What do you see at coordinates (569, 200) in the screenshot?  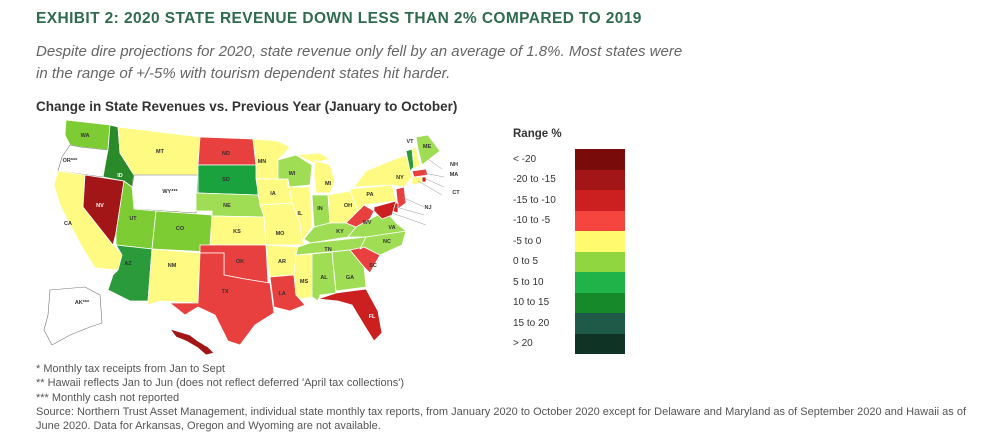 I see `legend-row: -15 to -10` at bounding box center [569, 200].